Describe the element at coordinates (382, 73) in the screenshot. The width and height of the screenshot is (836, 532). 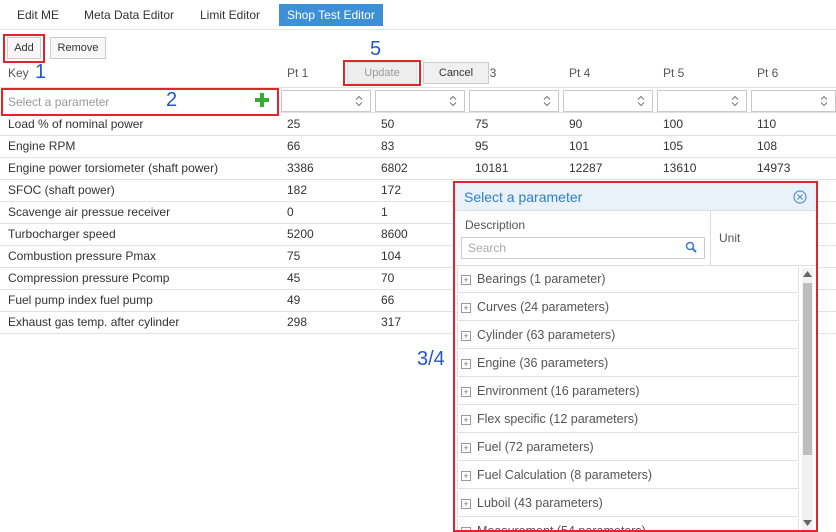
I see `update-button: Update` at that location.